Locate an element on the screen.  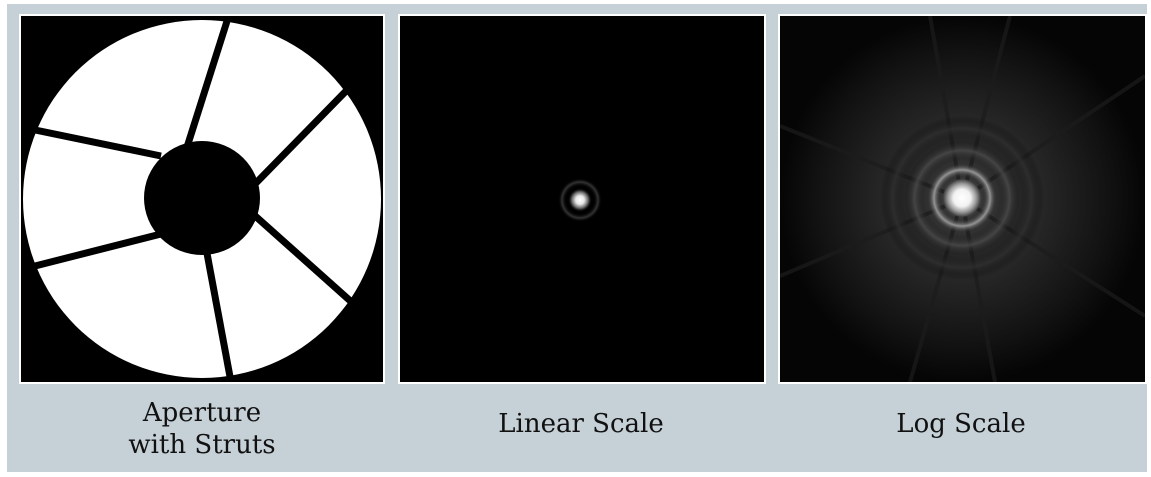
strut-lower-right is located at coordinates (304, 260).